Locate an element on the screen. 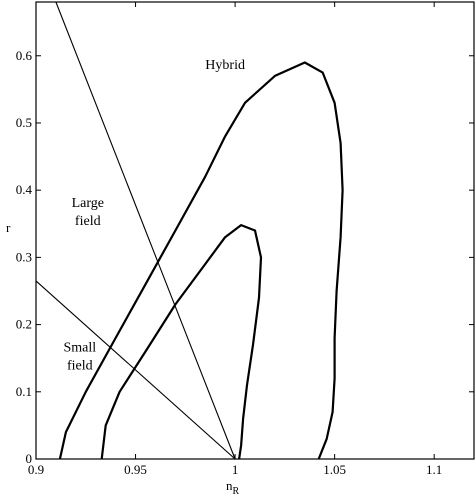 This screenshot has height=500, width=476. y-tick-label: 0.6 is located at coordinates (24, 55).